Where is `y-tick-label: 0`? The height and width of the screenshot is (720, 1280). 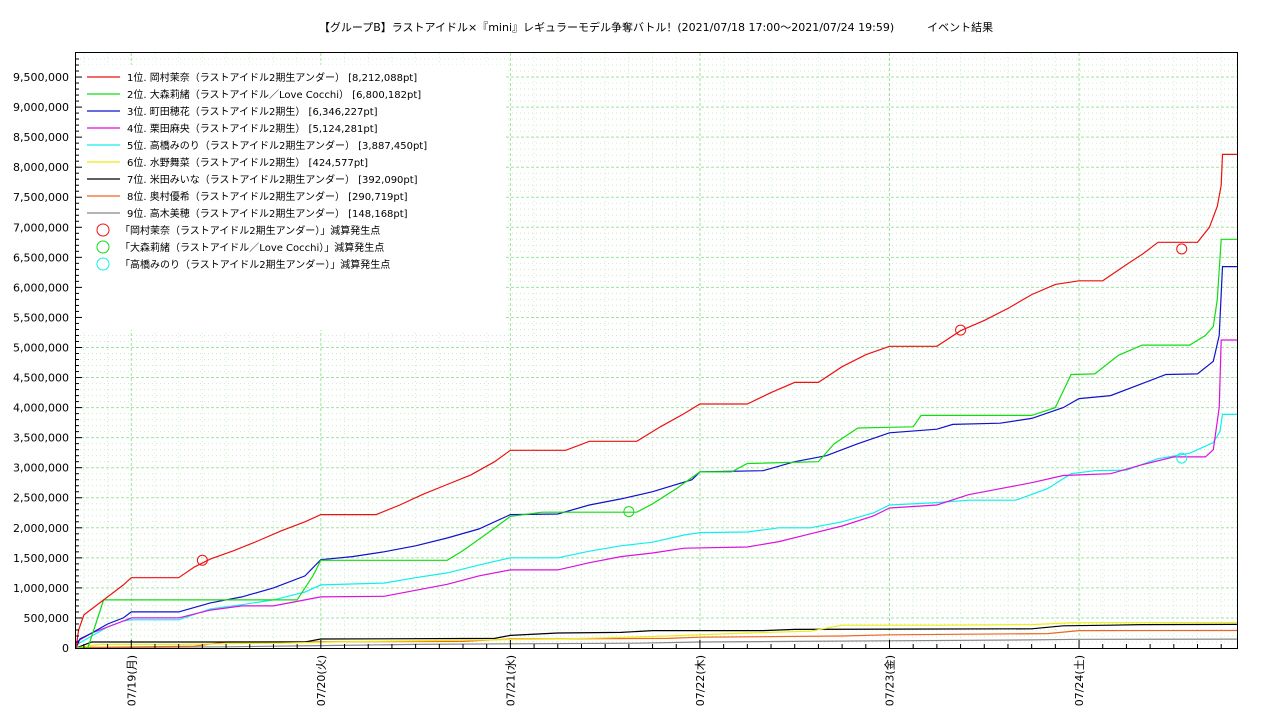
y-tick-label: 0 is located at coordinates (65, 648).